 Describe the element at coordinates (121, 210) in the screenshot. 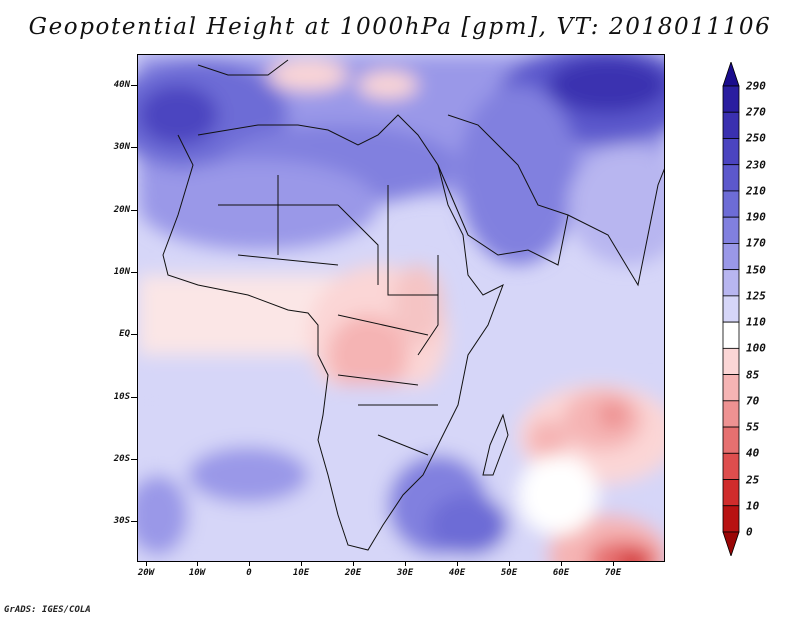

I see `lat-label-20n: 20N` at that location.